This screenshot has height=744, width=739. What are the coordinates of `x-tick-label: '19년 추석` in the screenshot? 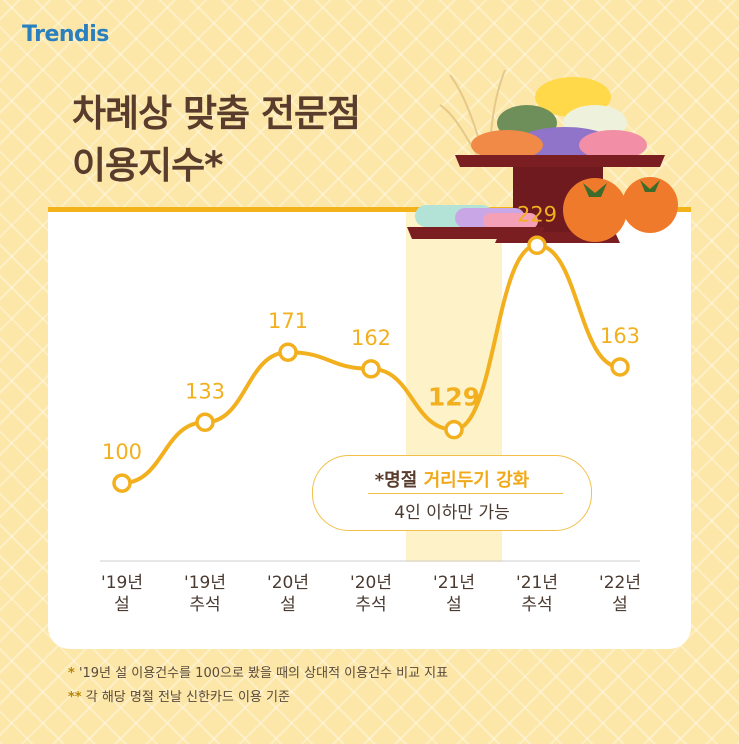 It's located at (205, 594).